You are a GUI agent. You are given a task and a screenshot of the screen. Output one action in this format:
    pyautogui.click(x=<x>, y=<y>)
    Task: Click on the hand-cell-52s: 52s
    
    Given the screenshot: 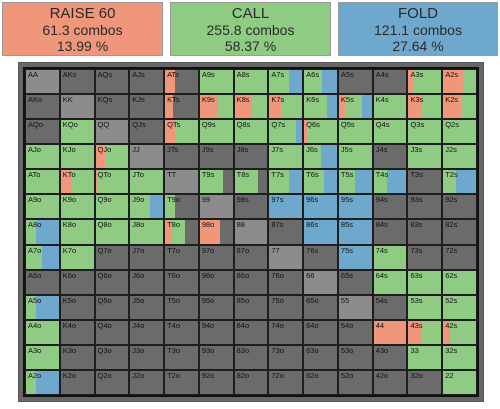 What is the action you would take?
    pyautogui.click(x=459, y=307)
    